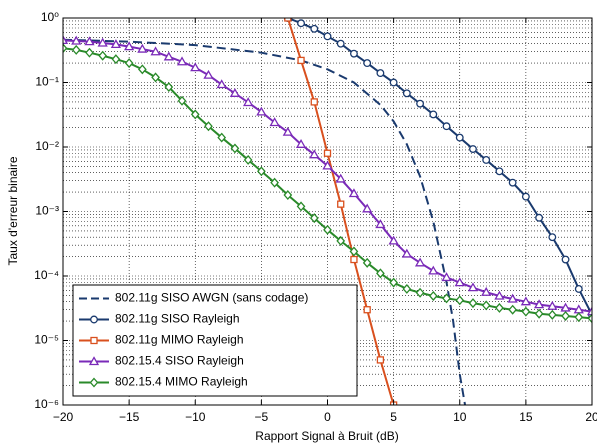 The width and height of the screenshot is (597, 447). Describe the element at coordinates (13, 210) in the screenshot. I see `y-axis-label: Taux d'erreur binaire` at that location.